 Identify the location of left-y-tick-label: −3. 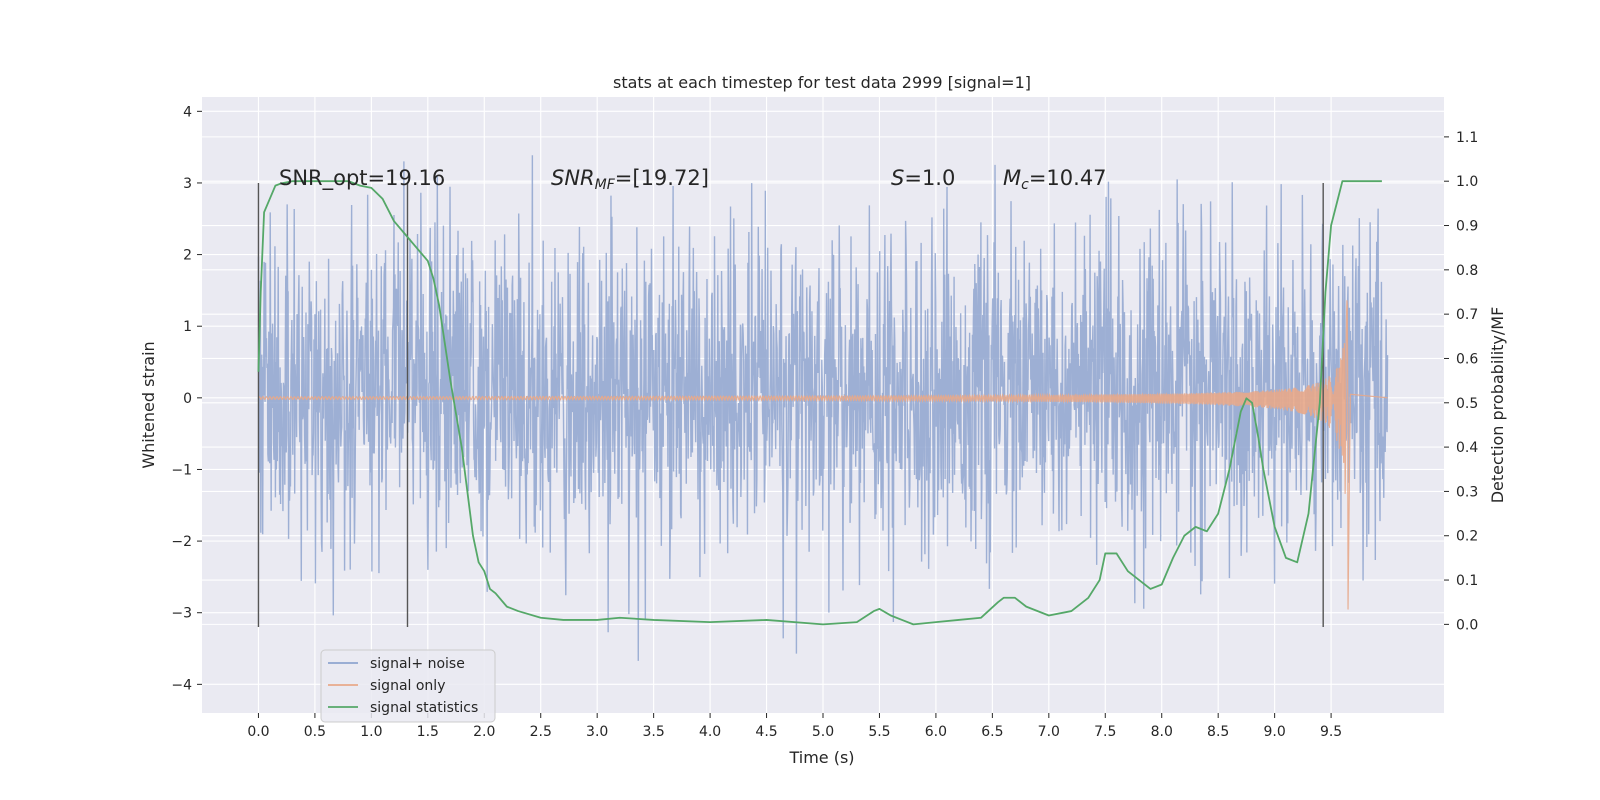
(181, 614).